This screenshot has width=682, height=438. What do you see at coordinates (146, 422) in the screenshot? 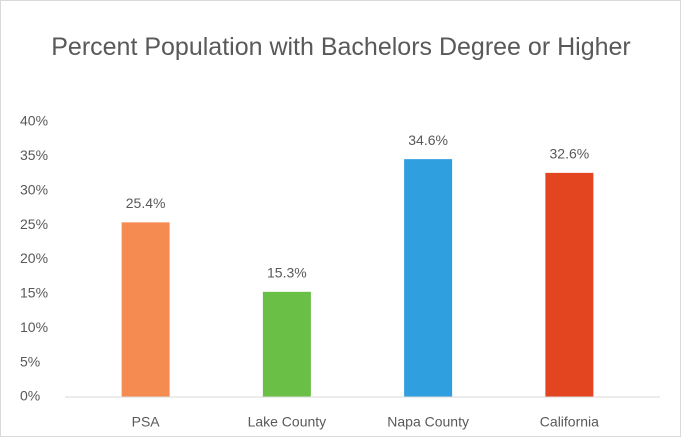
I see `x-tick-label: PSA` at bounding box center [146, 422].